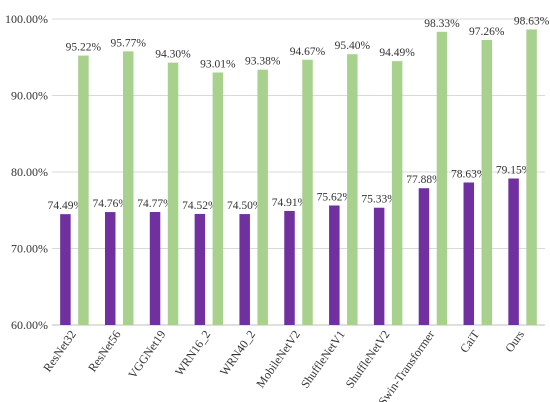  What do you see at coordinates (470, 341) in the screenshot?
I see `x-tick-label: CaiT` at bounding box center [470, 341].